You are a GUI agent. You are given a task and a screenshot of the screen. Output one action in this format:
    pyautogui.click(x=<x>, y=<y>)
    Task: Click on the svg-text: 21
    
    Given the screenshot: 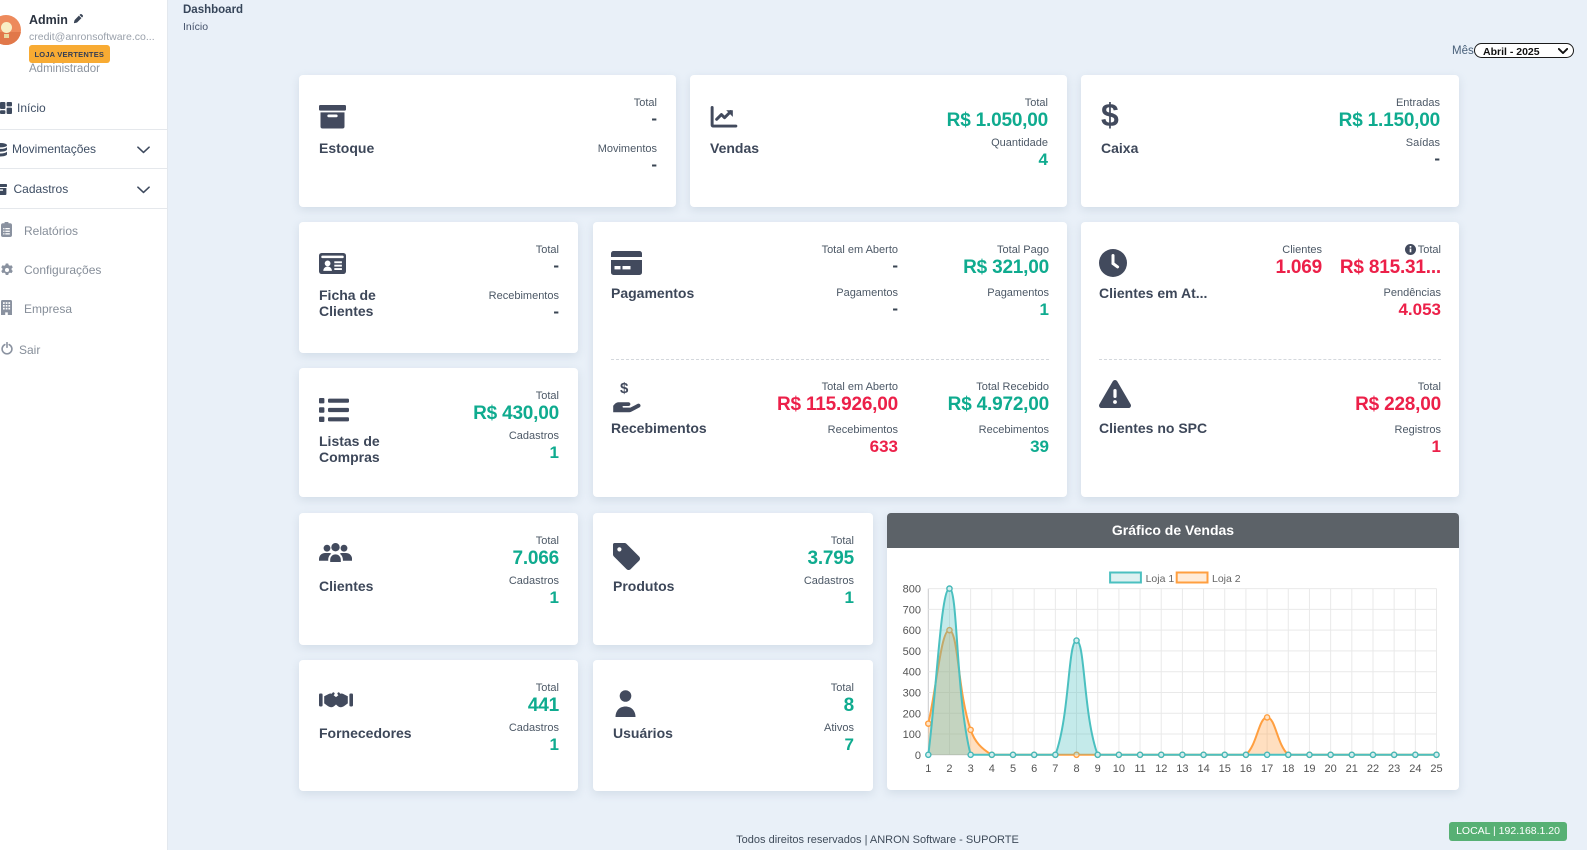 What is the action you would take?
    pyautogui.click(x=1352, y=769)
    